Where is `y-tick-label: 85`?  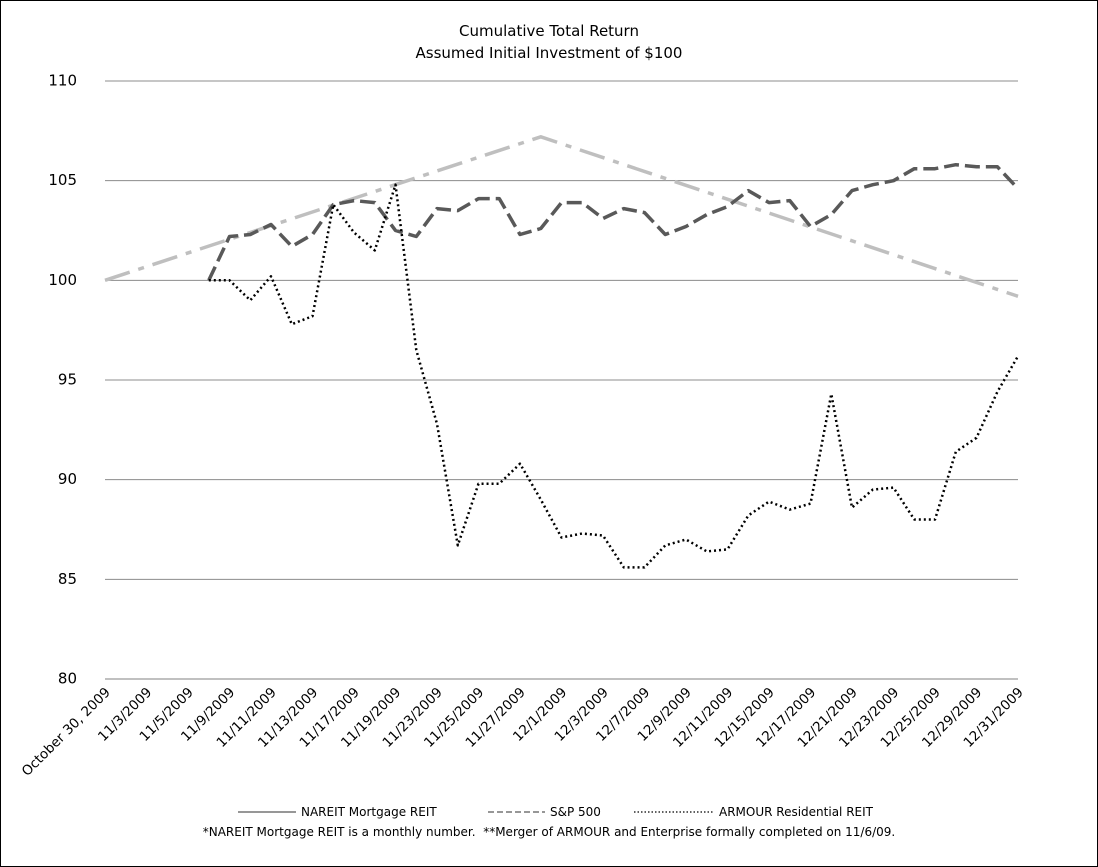 y-tick-label: 85 is located at coordinates (67, 579).